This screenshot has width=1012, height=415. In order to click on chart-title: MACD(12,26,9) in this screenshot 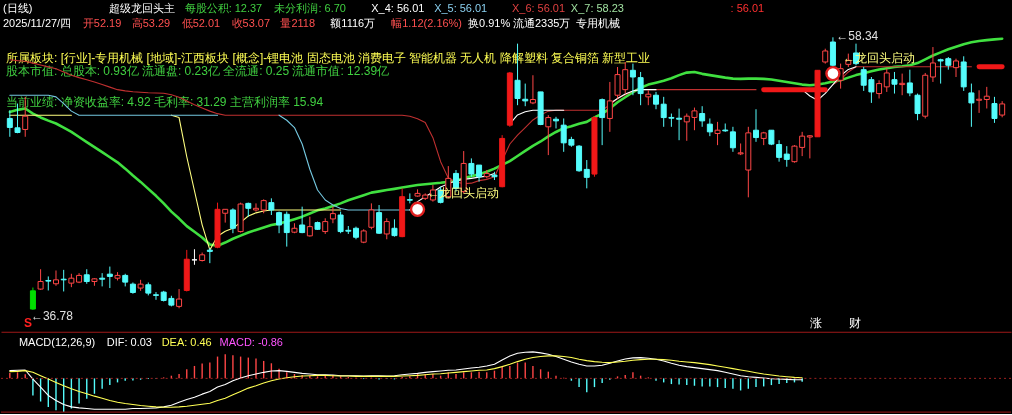, I will do `click(57, 341)`.